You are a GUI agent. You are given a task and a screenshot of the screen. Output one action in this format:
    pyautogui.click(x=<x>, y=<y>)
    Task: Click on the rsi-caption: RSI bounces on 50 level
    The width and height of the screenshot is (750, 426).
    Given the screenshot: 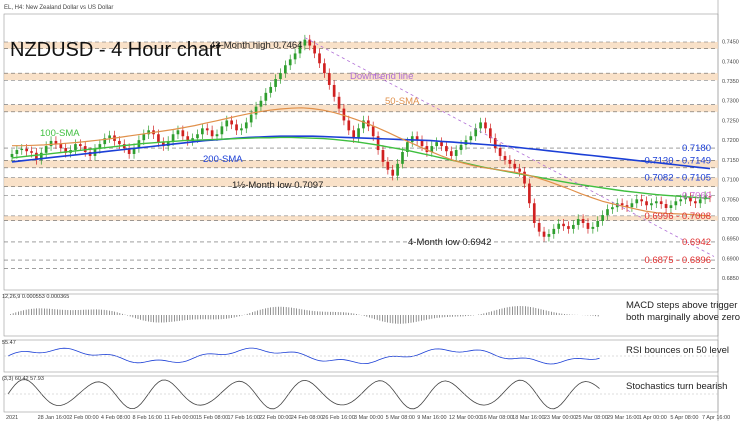 What is the action you would take?
    pyautogui.click(x=677, y=350)
    